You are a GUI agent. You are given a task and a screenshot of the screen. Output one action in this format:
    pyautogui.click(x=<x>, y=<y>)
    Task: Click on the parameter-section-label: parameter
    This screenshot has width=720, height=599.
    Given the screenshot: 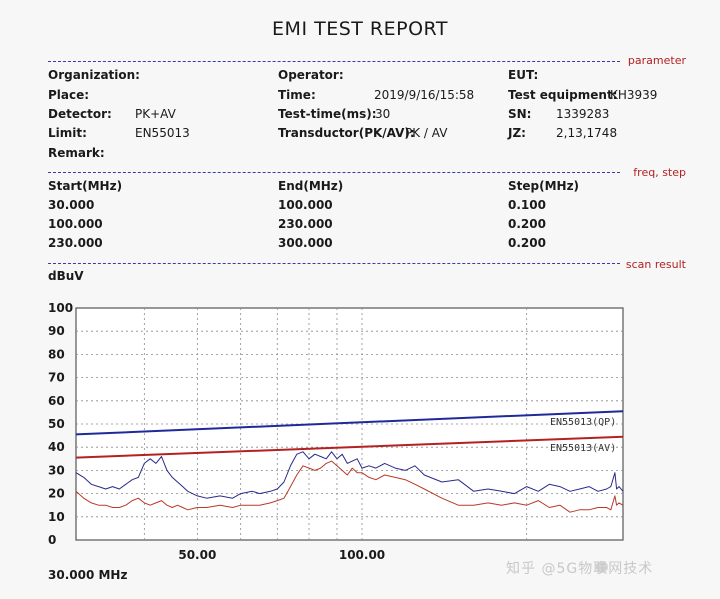 What is the action you would take?
    pyautogui.click(x=656, y=60)
    